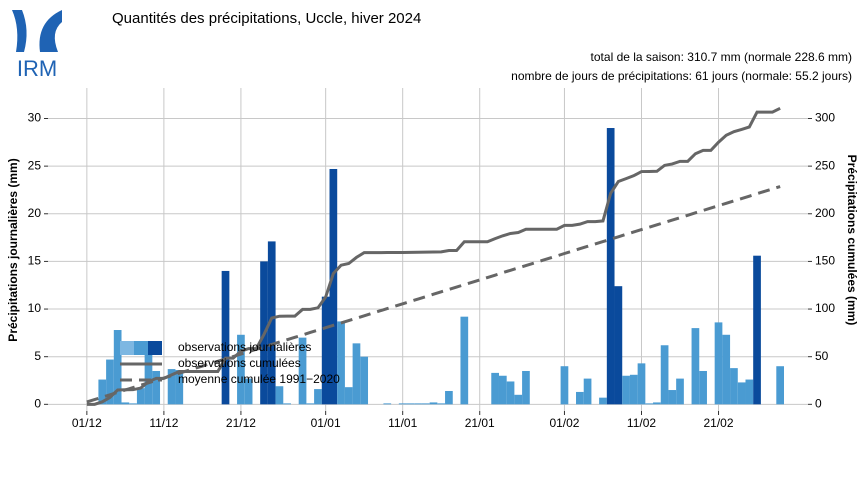 The image size is (859, 502). What do you see at coordinates (825, 118) in the screenshot?
I see `y2-tick-label: 300` at bounding box center [825, 118].